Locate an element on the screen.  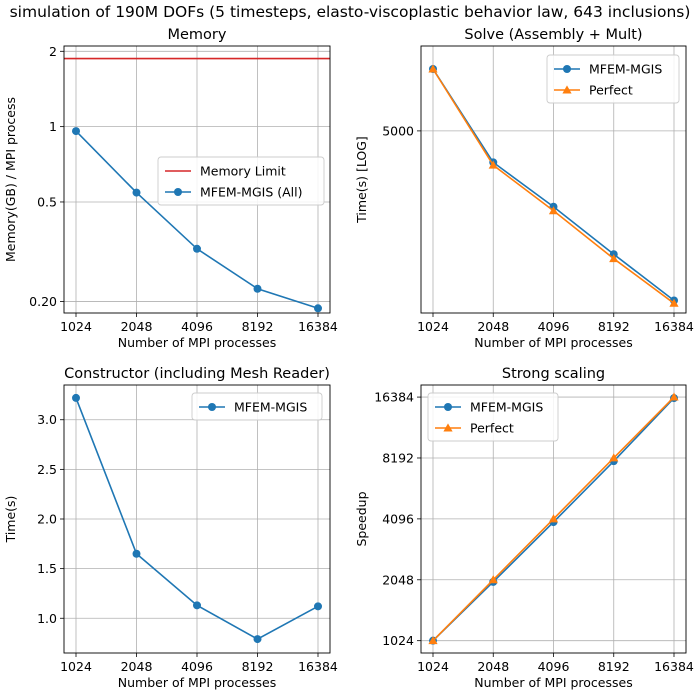
legend: MFEM-MGIS is located at coordinates (257, 406).